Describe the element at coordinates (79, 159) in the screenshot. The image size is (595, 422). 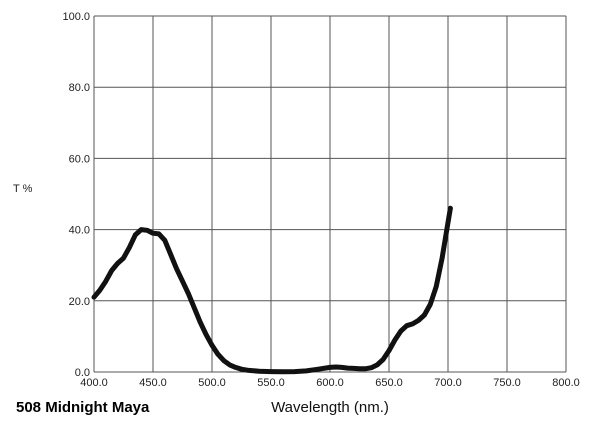
I see `y-tick-label: 60.0` at that location.